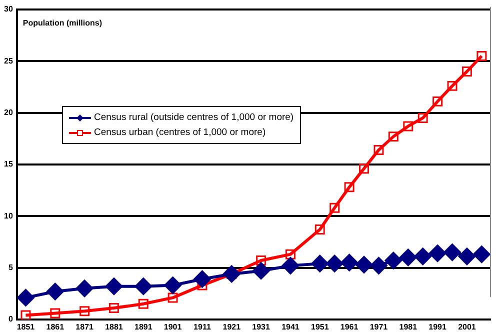 The image size is (500, 335). I want to click on x-tick-label: 1871, so click(85, 327).